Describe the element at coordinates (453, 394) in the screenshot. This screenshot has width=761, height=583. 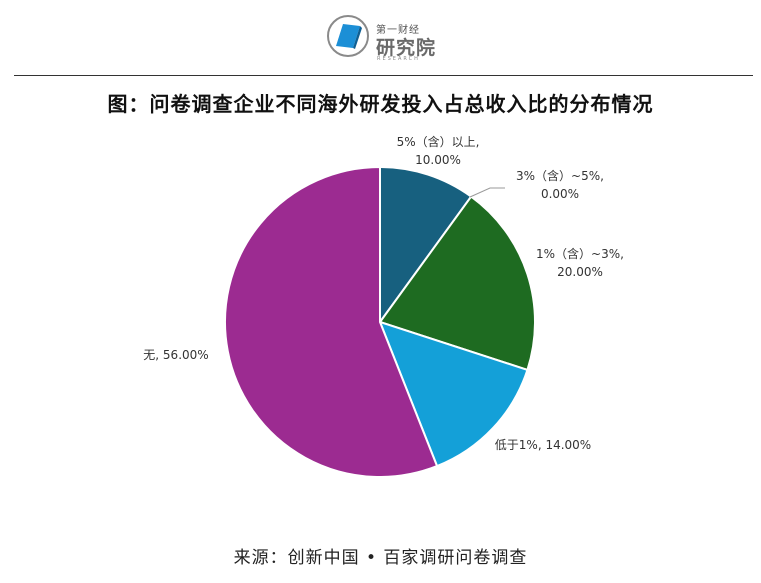
I see `pie-slice-below-1-percent` at that location.